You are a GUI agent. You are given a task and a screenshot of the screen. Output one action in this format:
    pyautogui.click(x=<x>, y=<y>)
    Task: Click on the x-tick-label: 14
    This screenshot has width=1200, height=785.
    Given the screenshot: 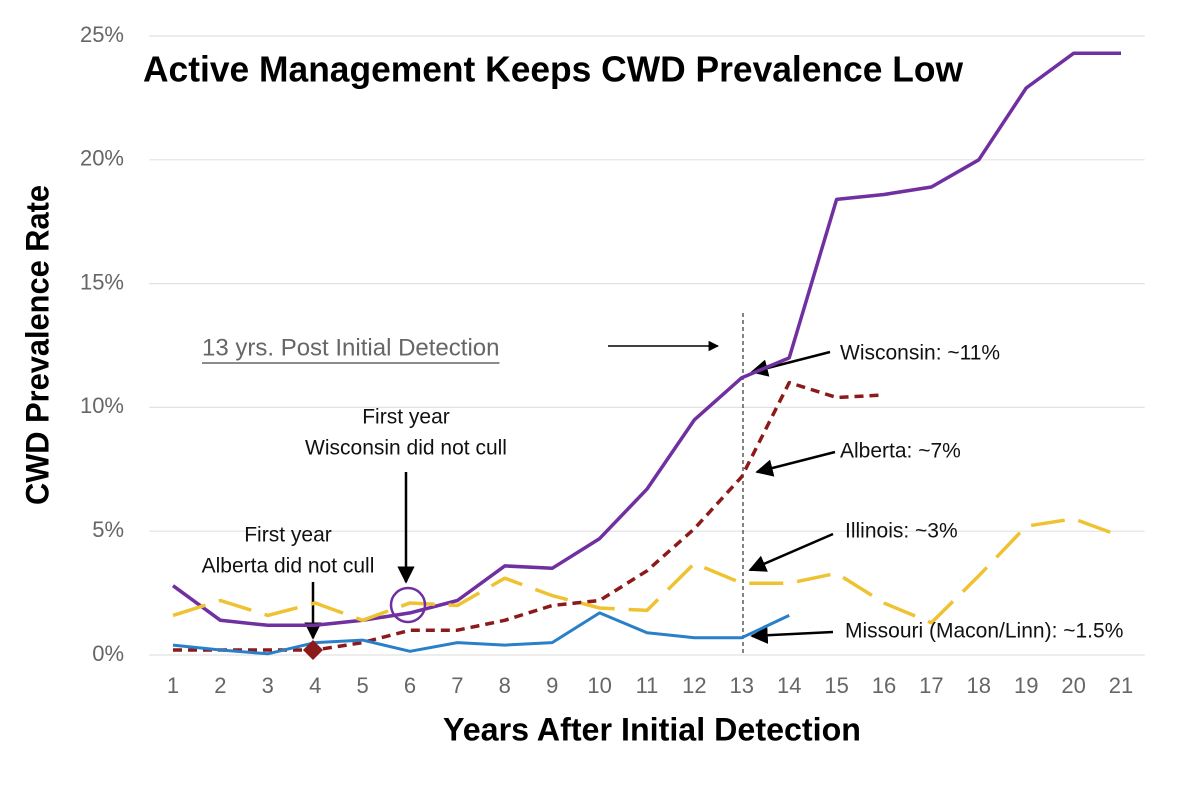 What is the action you would take?
    pyautogui.click(x=789, y=685)
    